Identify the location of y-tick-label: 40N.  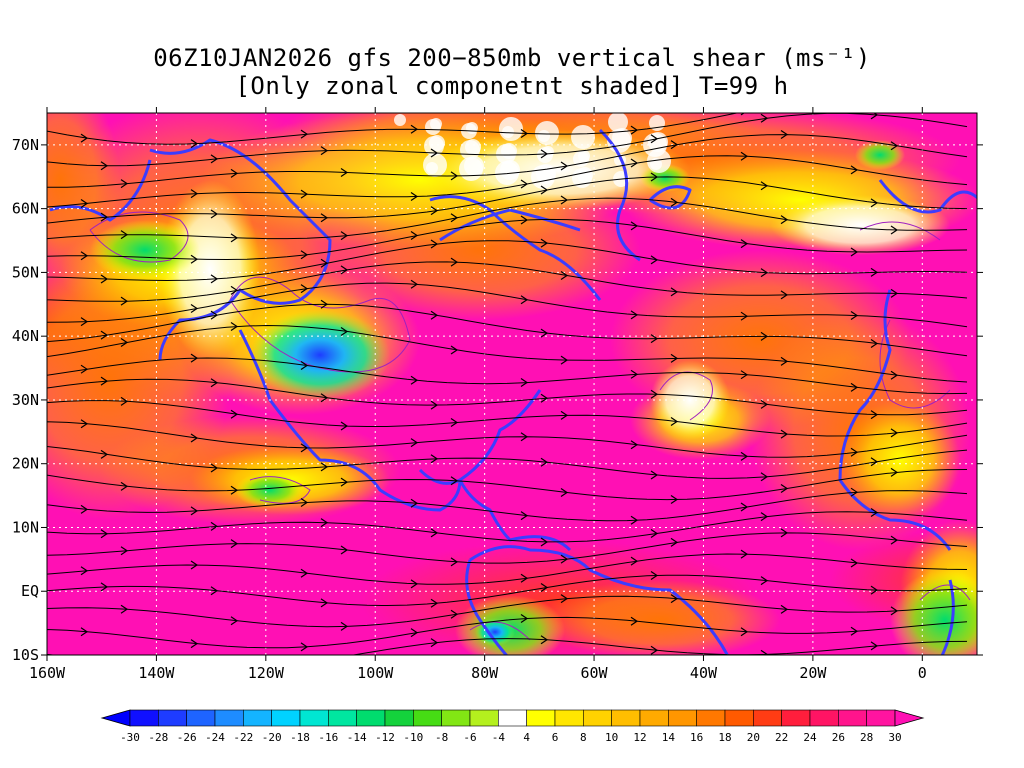
(25, 336).